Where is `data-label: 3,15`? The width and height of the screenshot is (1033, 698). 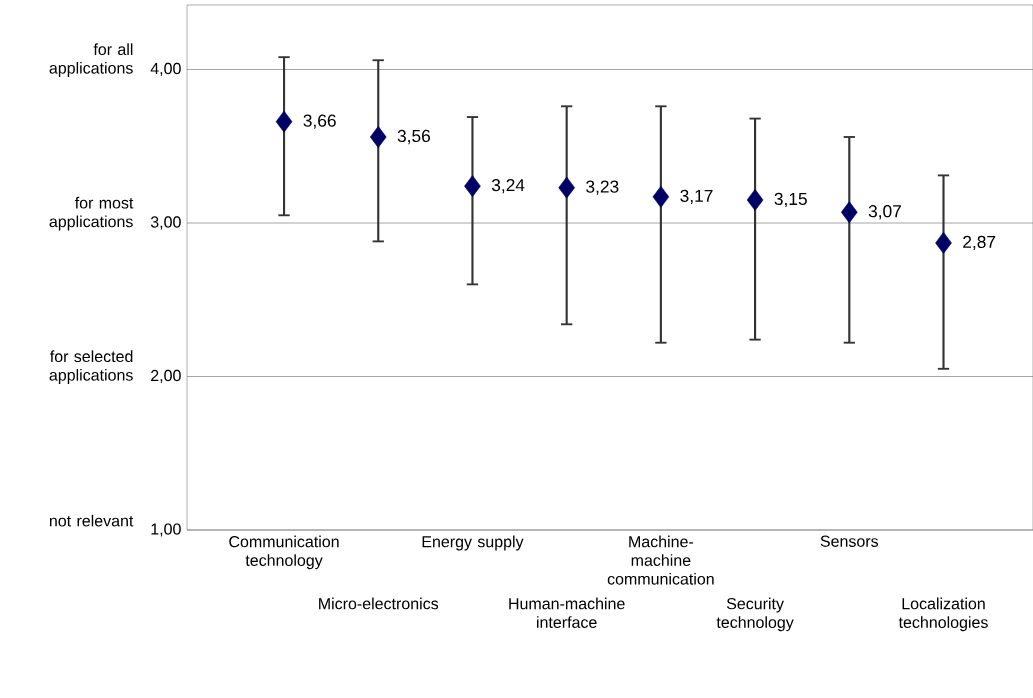
data-label: 3,15 is located at coordinates (790, 200).